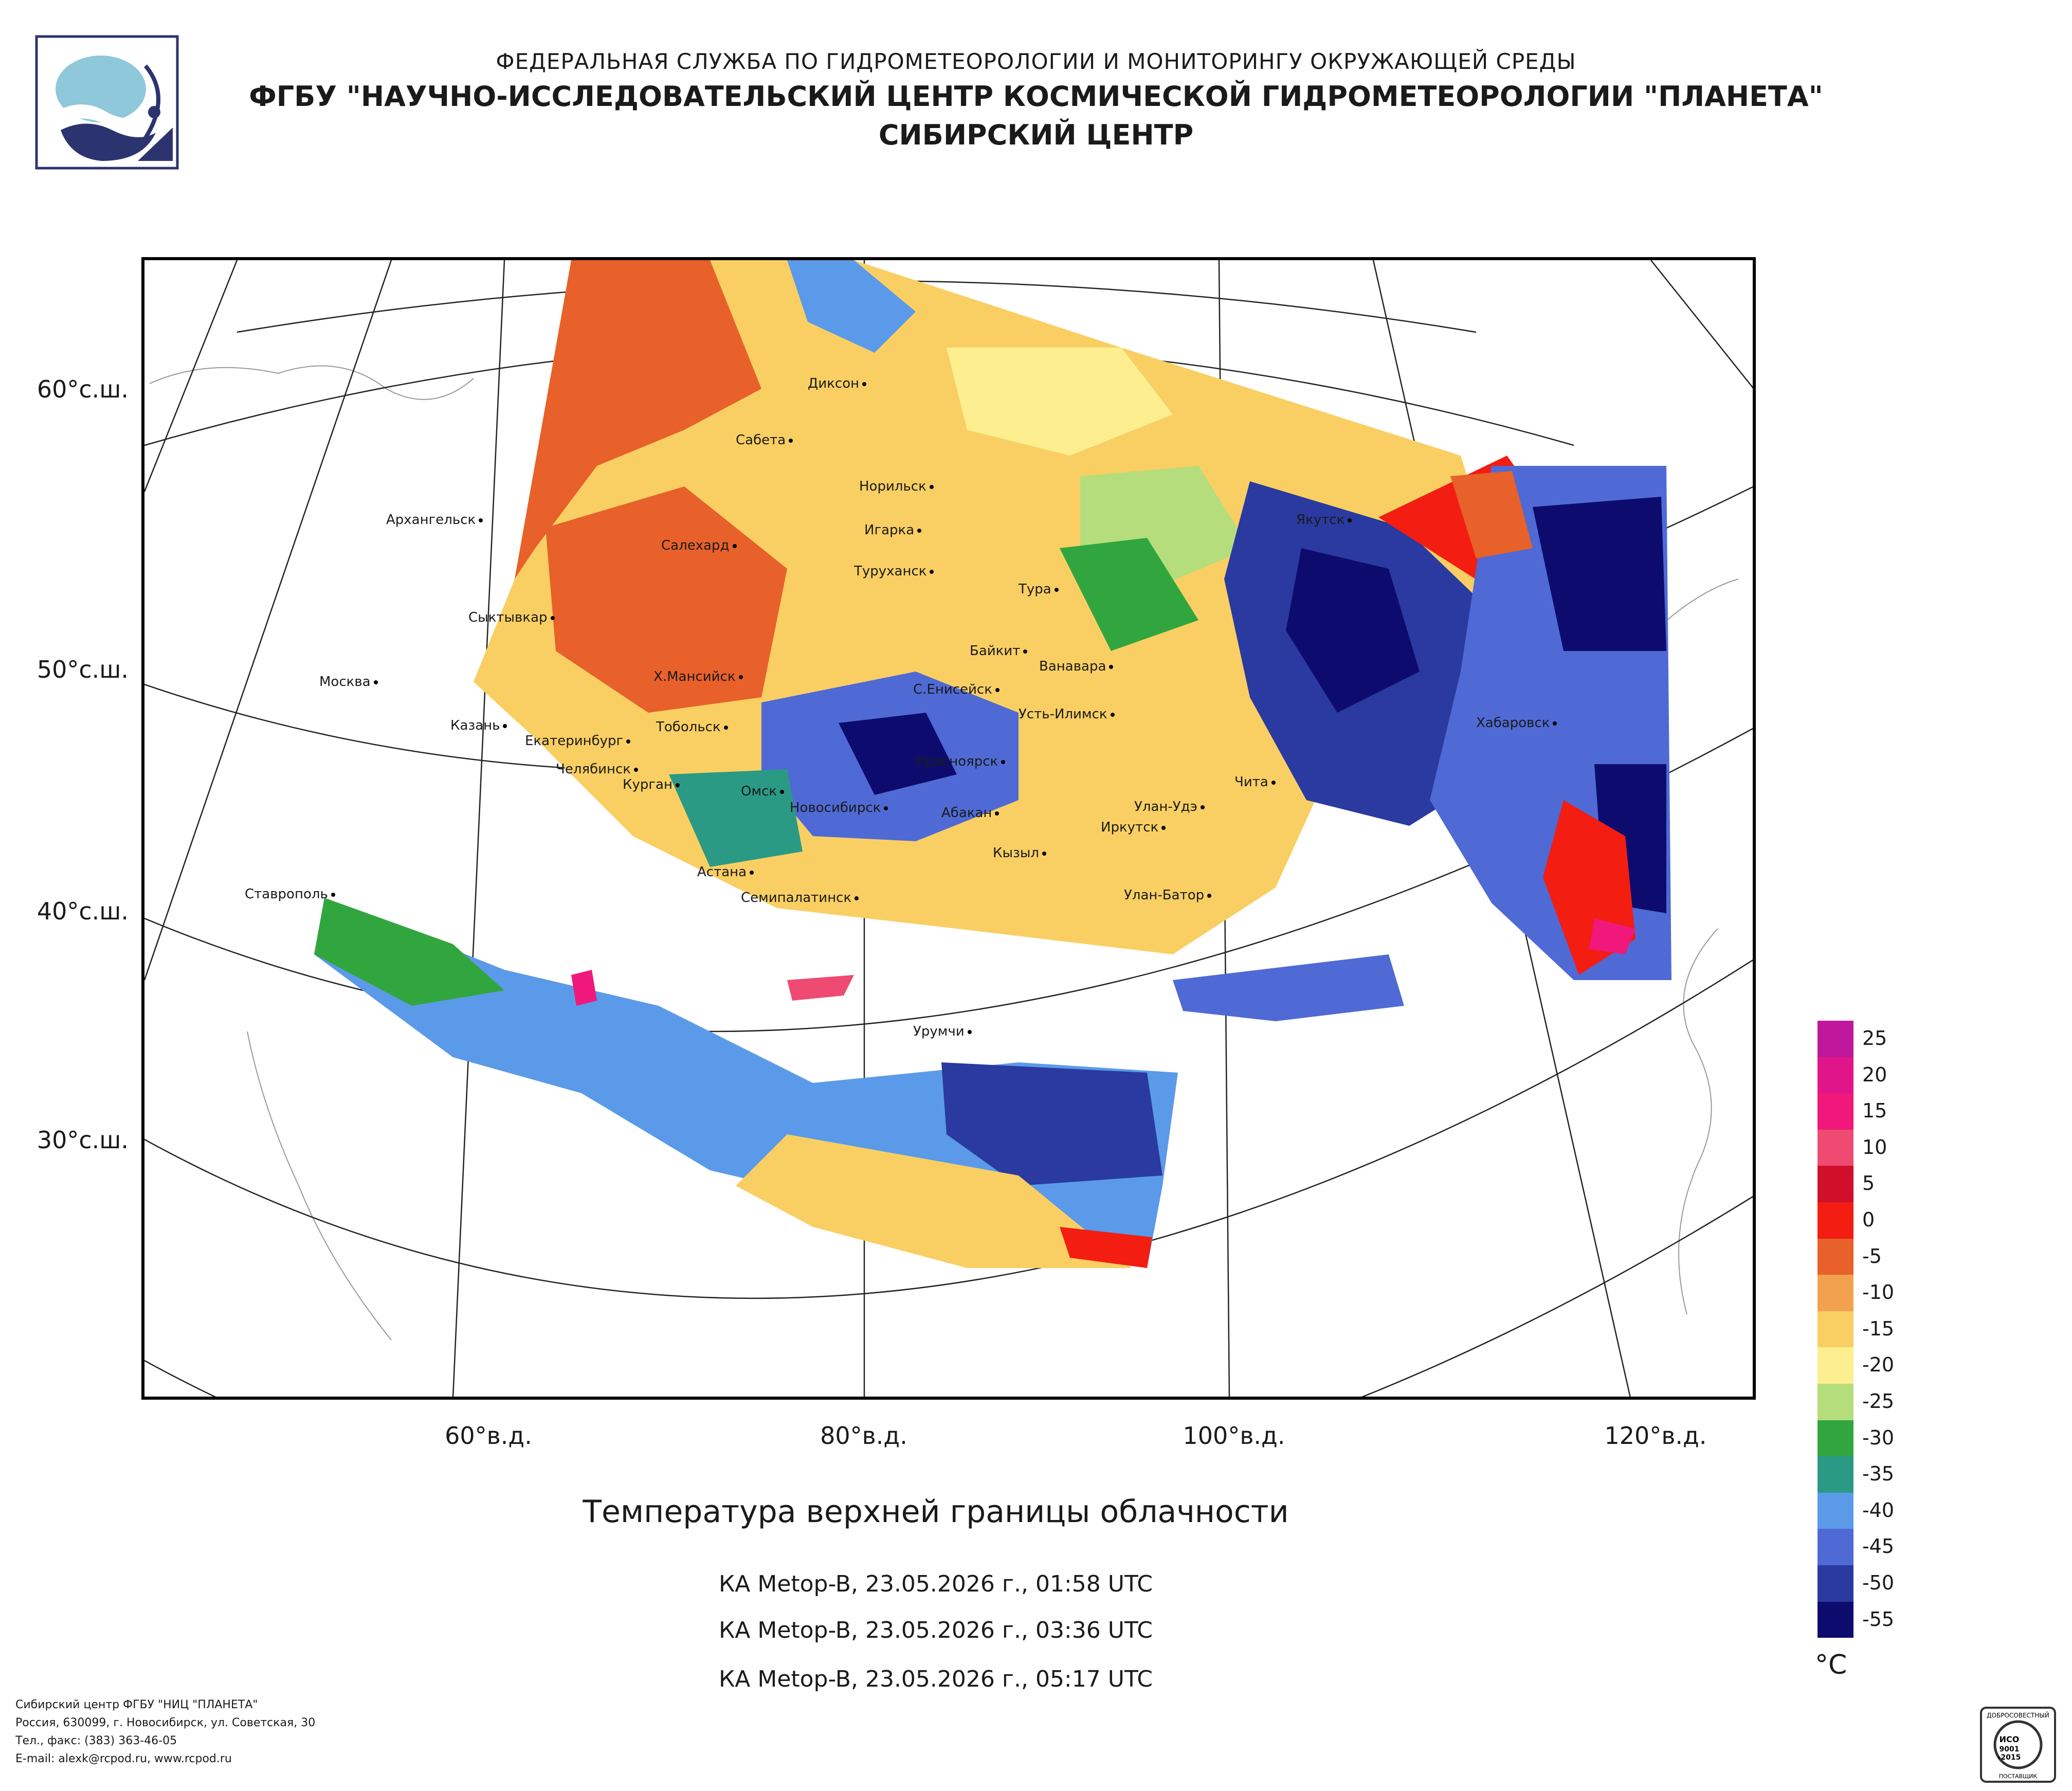  Describe the element at coordinates (2010, 1739) in the screenshot. I see `svg-text: ИСО` at that location.